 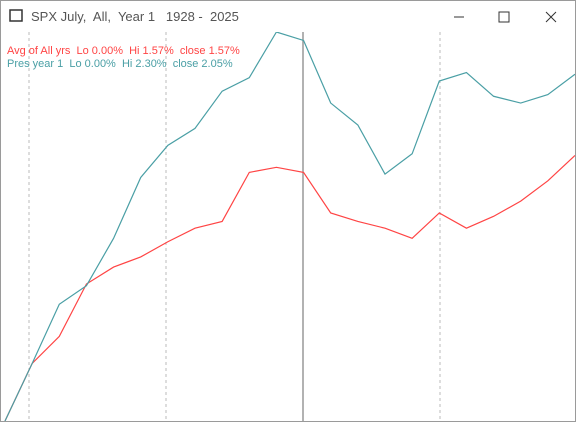 I want to click on window-title: SPX July, All, Year 1 1928 - 2025, so click(x=135, y=16).